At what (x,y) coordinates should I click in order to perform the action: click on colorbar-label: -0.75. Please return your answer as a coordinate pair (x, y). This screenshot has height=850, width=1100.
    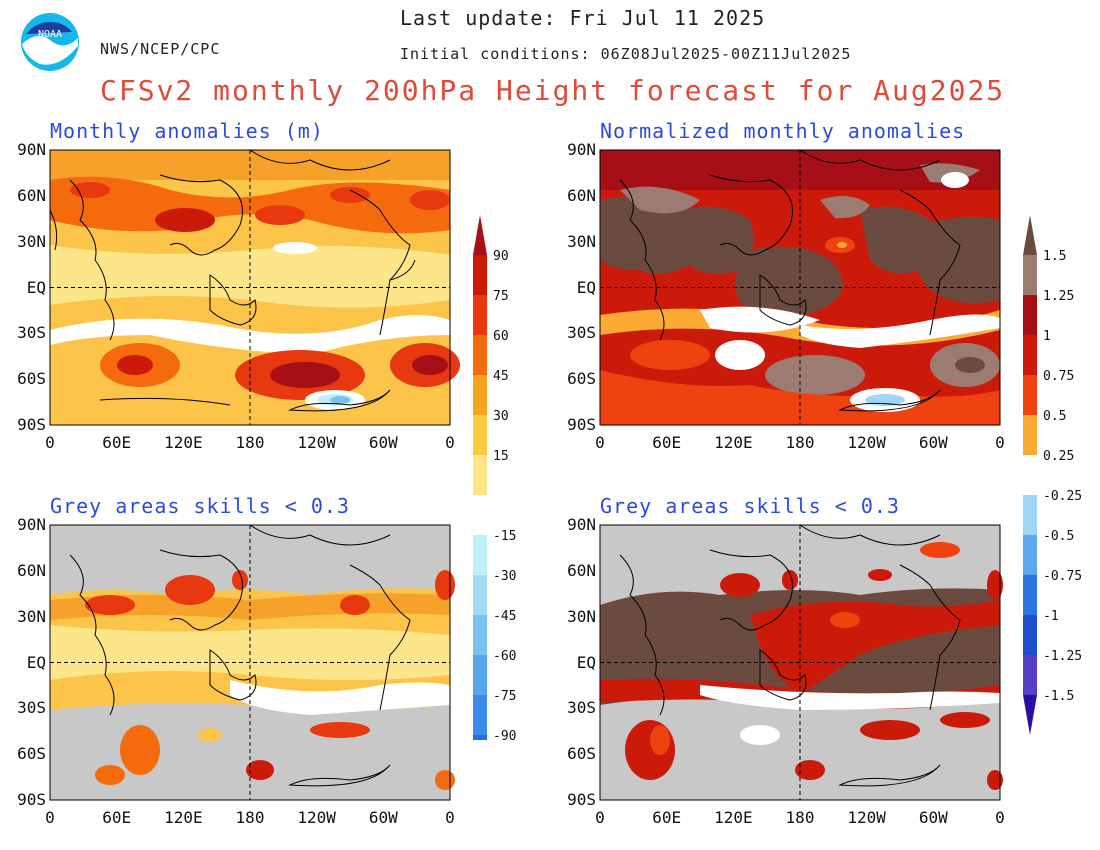
    Looking at the image, I should click on (1062, 576).